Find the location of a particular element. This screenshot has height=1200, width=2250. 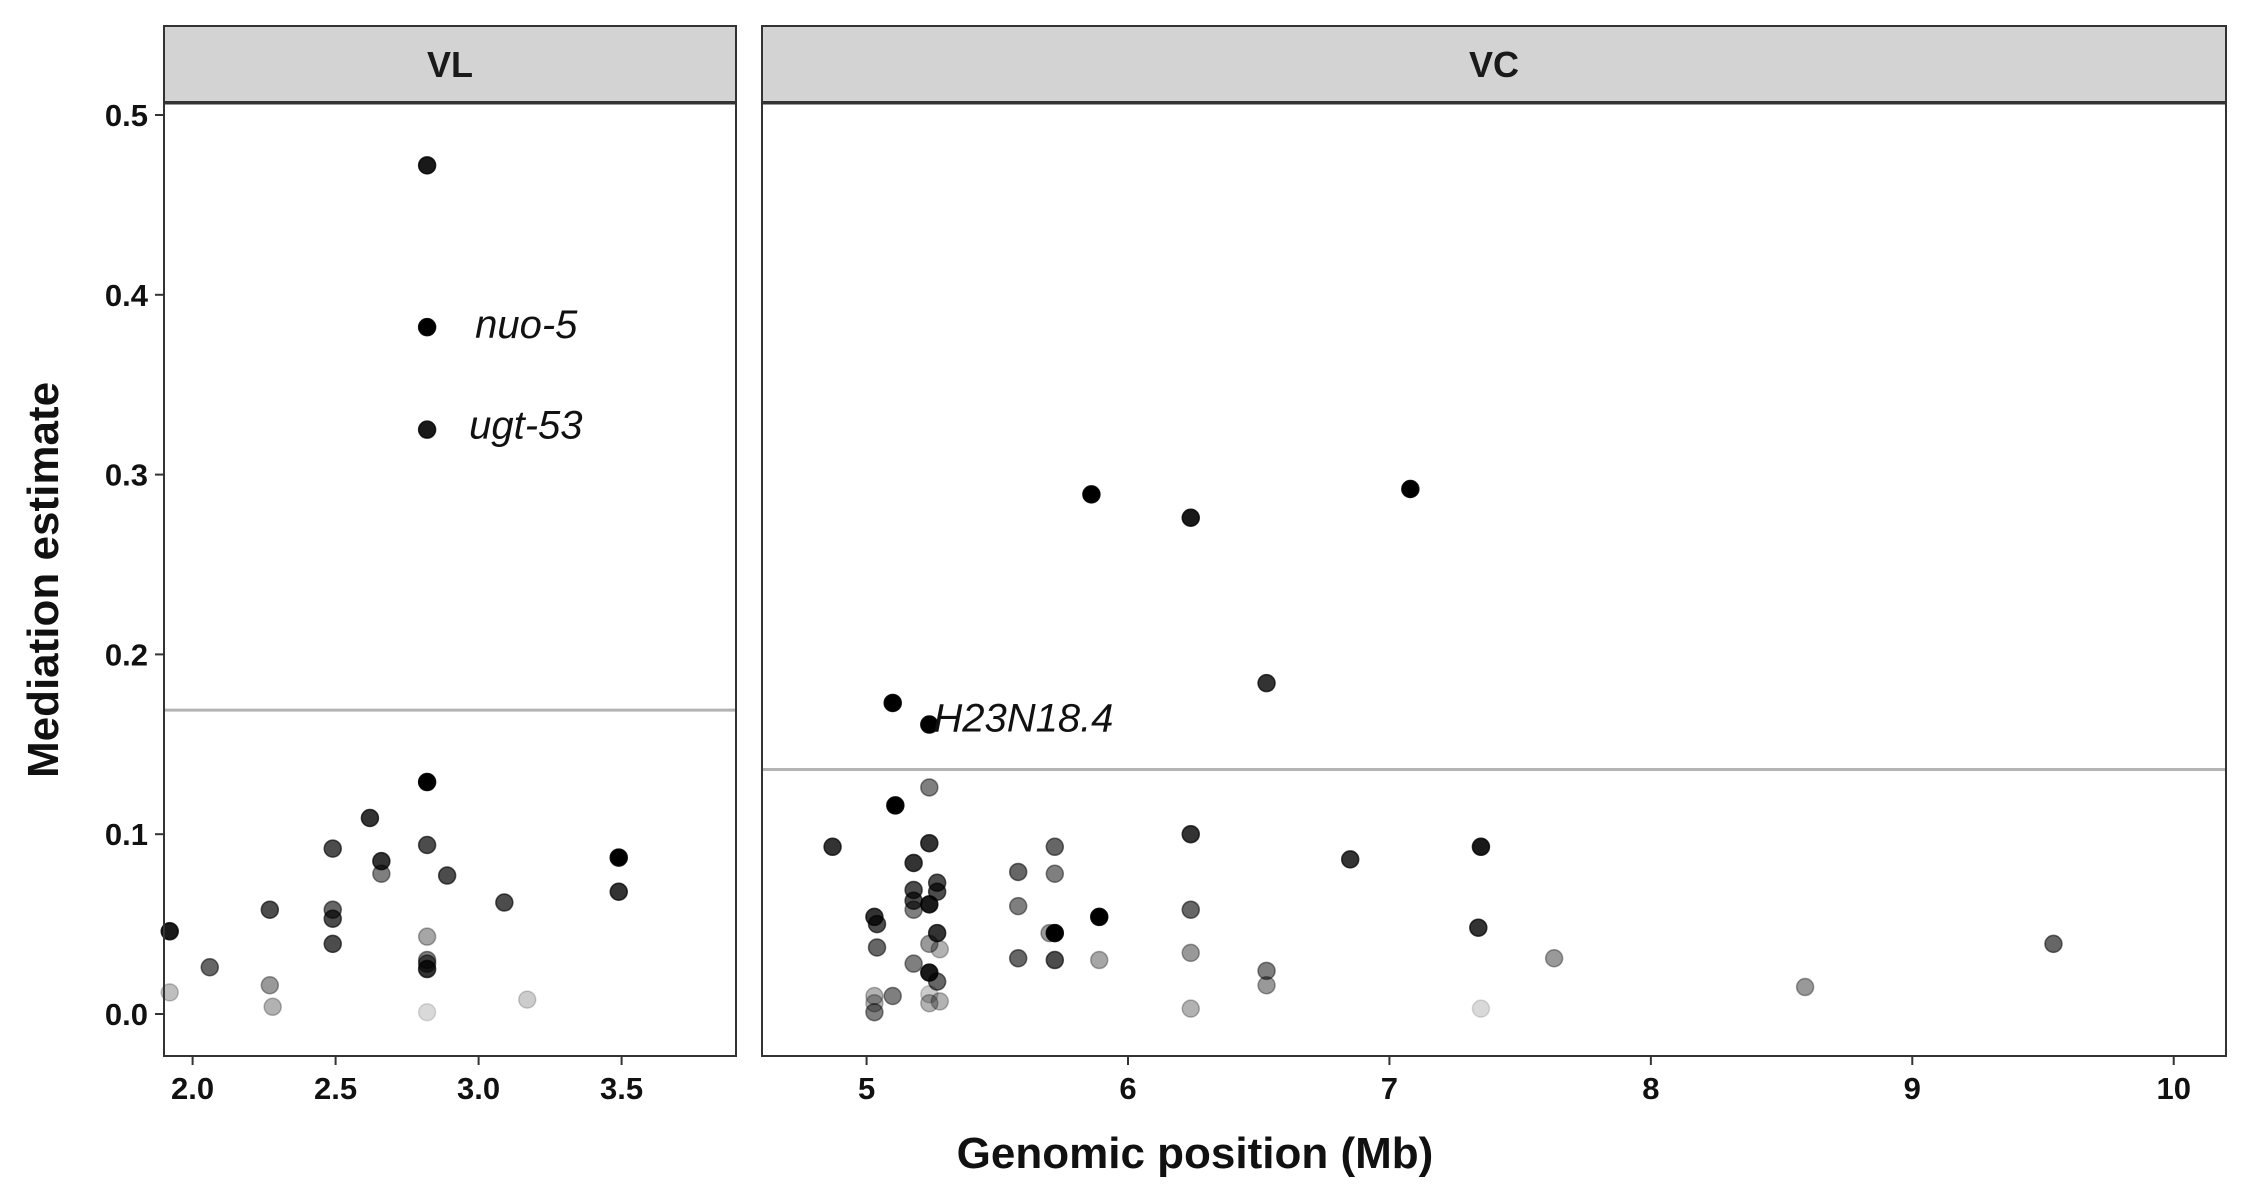

y-tick-label: 0.1 is located at coordinates (126, 834).